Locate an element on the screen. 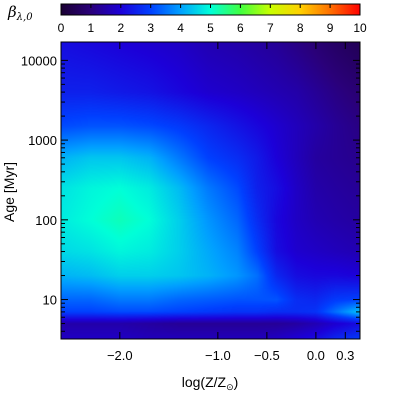 This screenshot has height=400, width=400. x-tick-label: −0.5 is located at coordinates (267, 355).